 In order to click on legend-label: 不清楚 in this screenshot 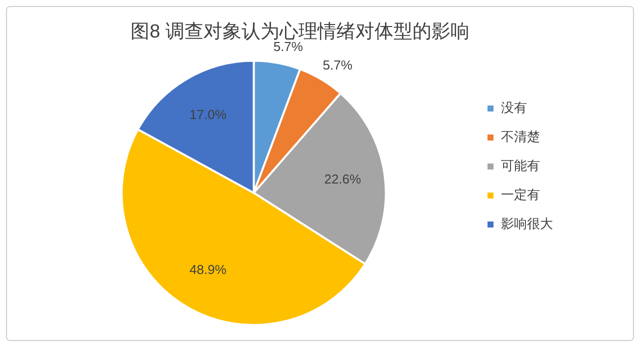, I will do `click(520, 136)`.